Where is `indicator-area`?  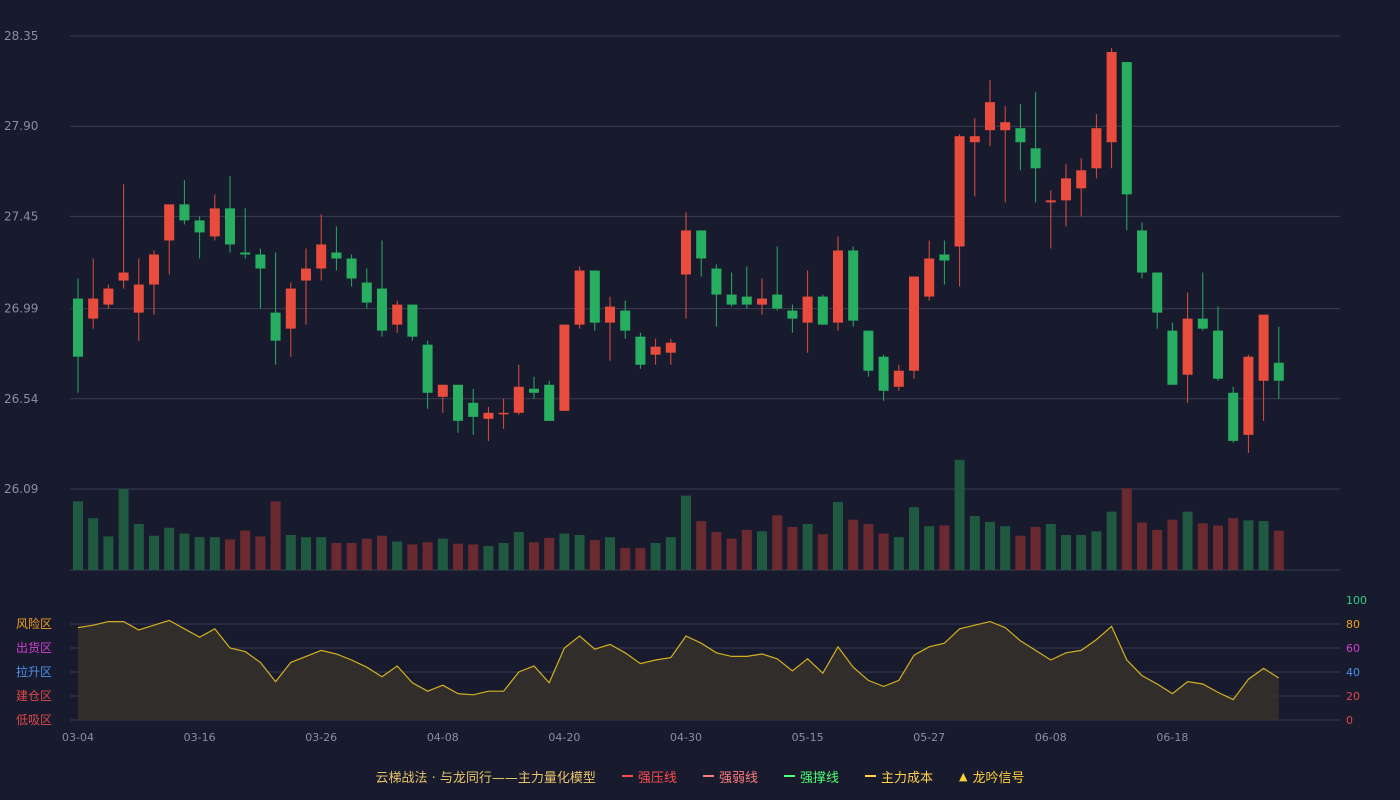 indicator-area is located at coordinates (678, 670).